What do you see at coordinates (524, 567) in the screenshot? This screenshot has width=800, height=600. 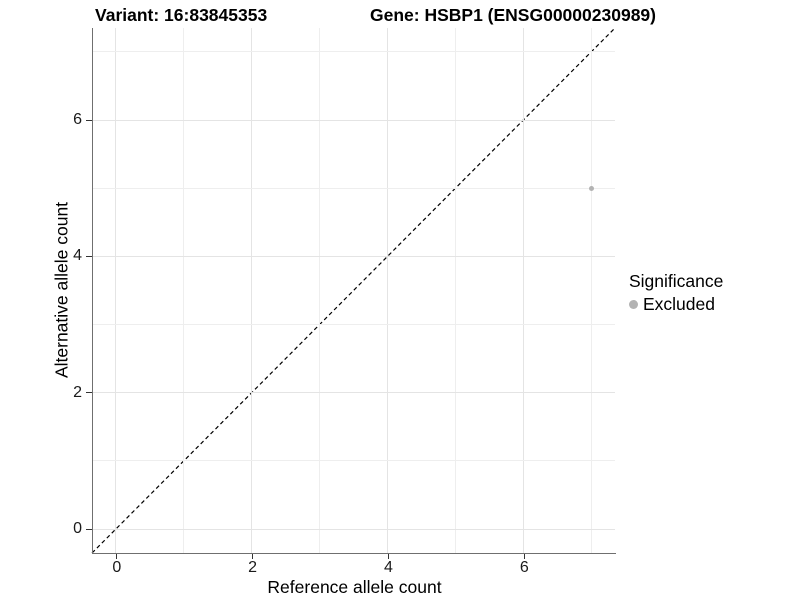 I see `x-tick-label-6: 6` at bounding box center [524, 567].